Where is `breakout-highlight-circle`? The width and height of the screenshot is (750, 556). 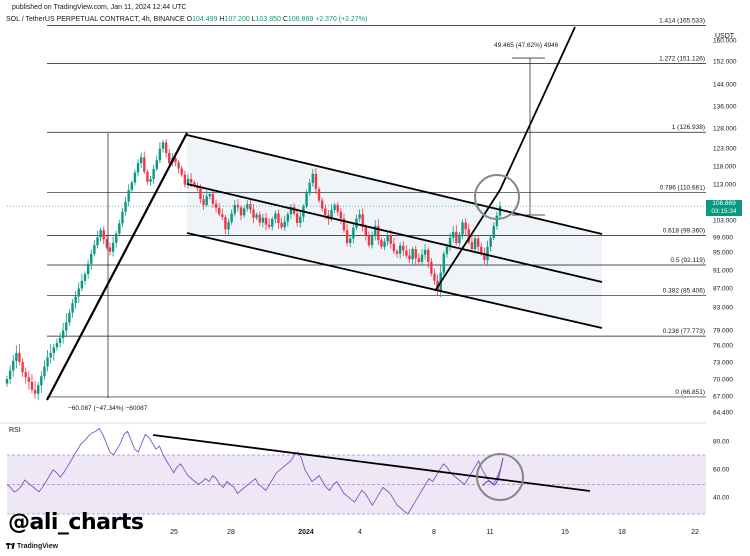
breakout-highlight-circle is located at coordinates (497, 197).